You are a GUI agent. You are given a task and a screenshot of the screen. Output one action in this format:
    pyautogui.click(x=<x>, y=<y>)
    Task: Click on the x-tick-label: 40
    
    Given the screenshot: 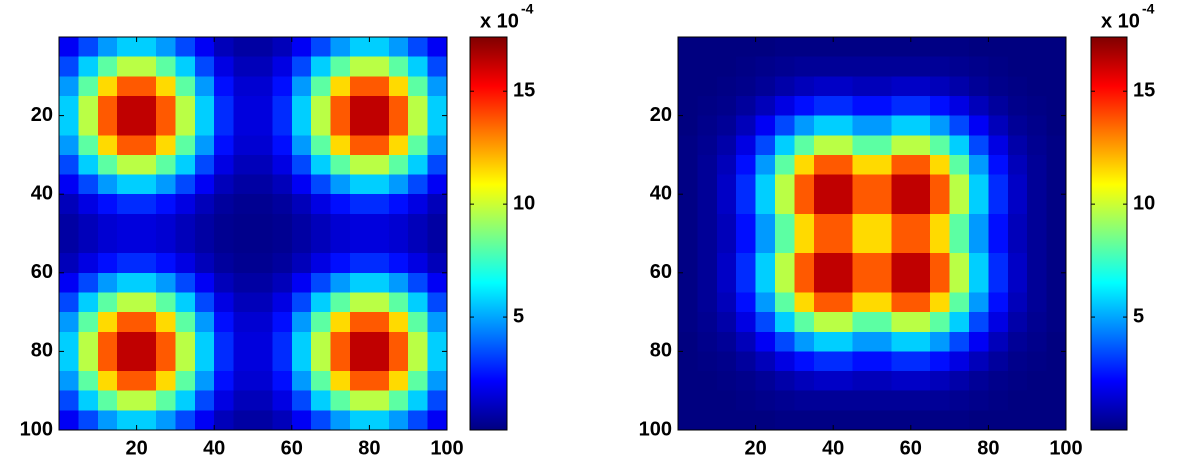 What is the action you would take?
    pyautogui.click(x=833, y=448)
    